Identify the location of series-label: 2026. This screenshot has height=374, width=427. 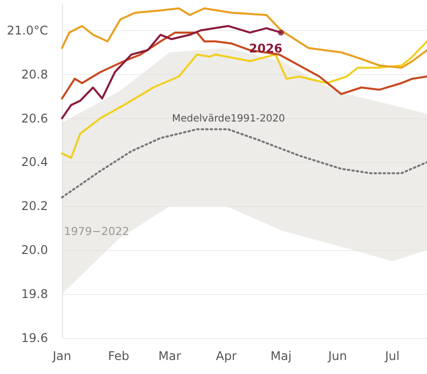
(265, 49).